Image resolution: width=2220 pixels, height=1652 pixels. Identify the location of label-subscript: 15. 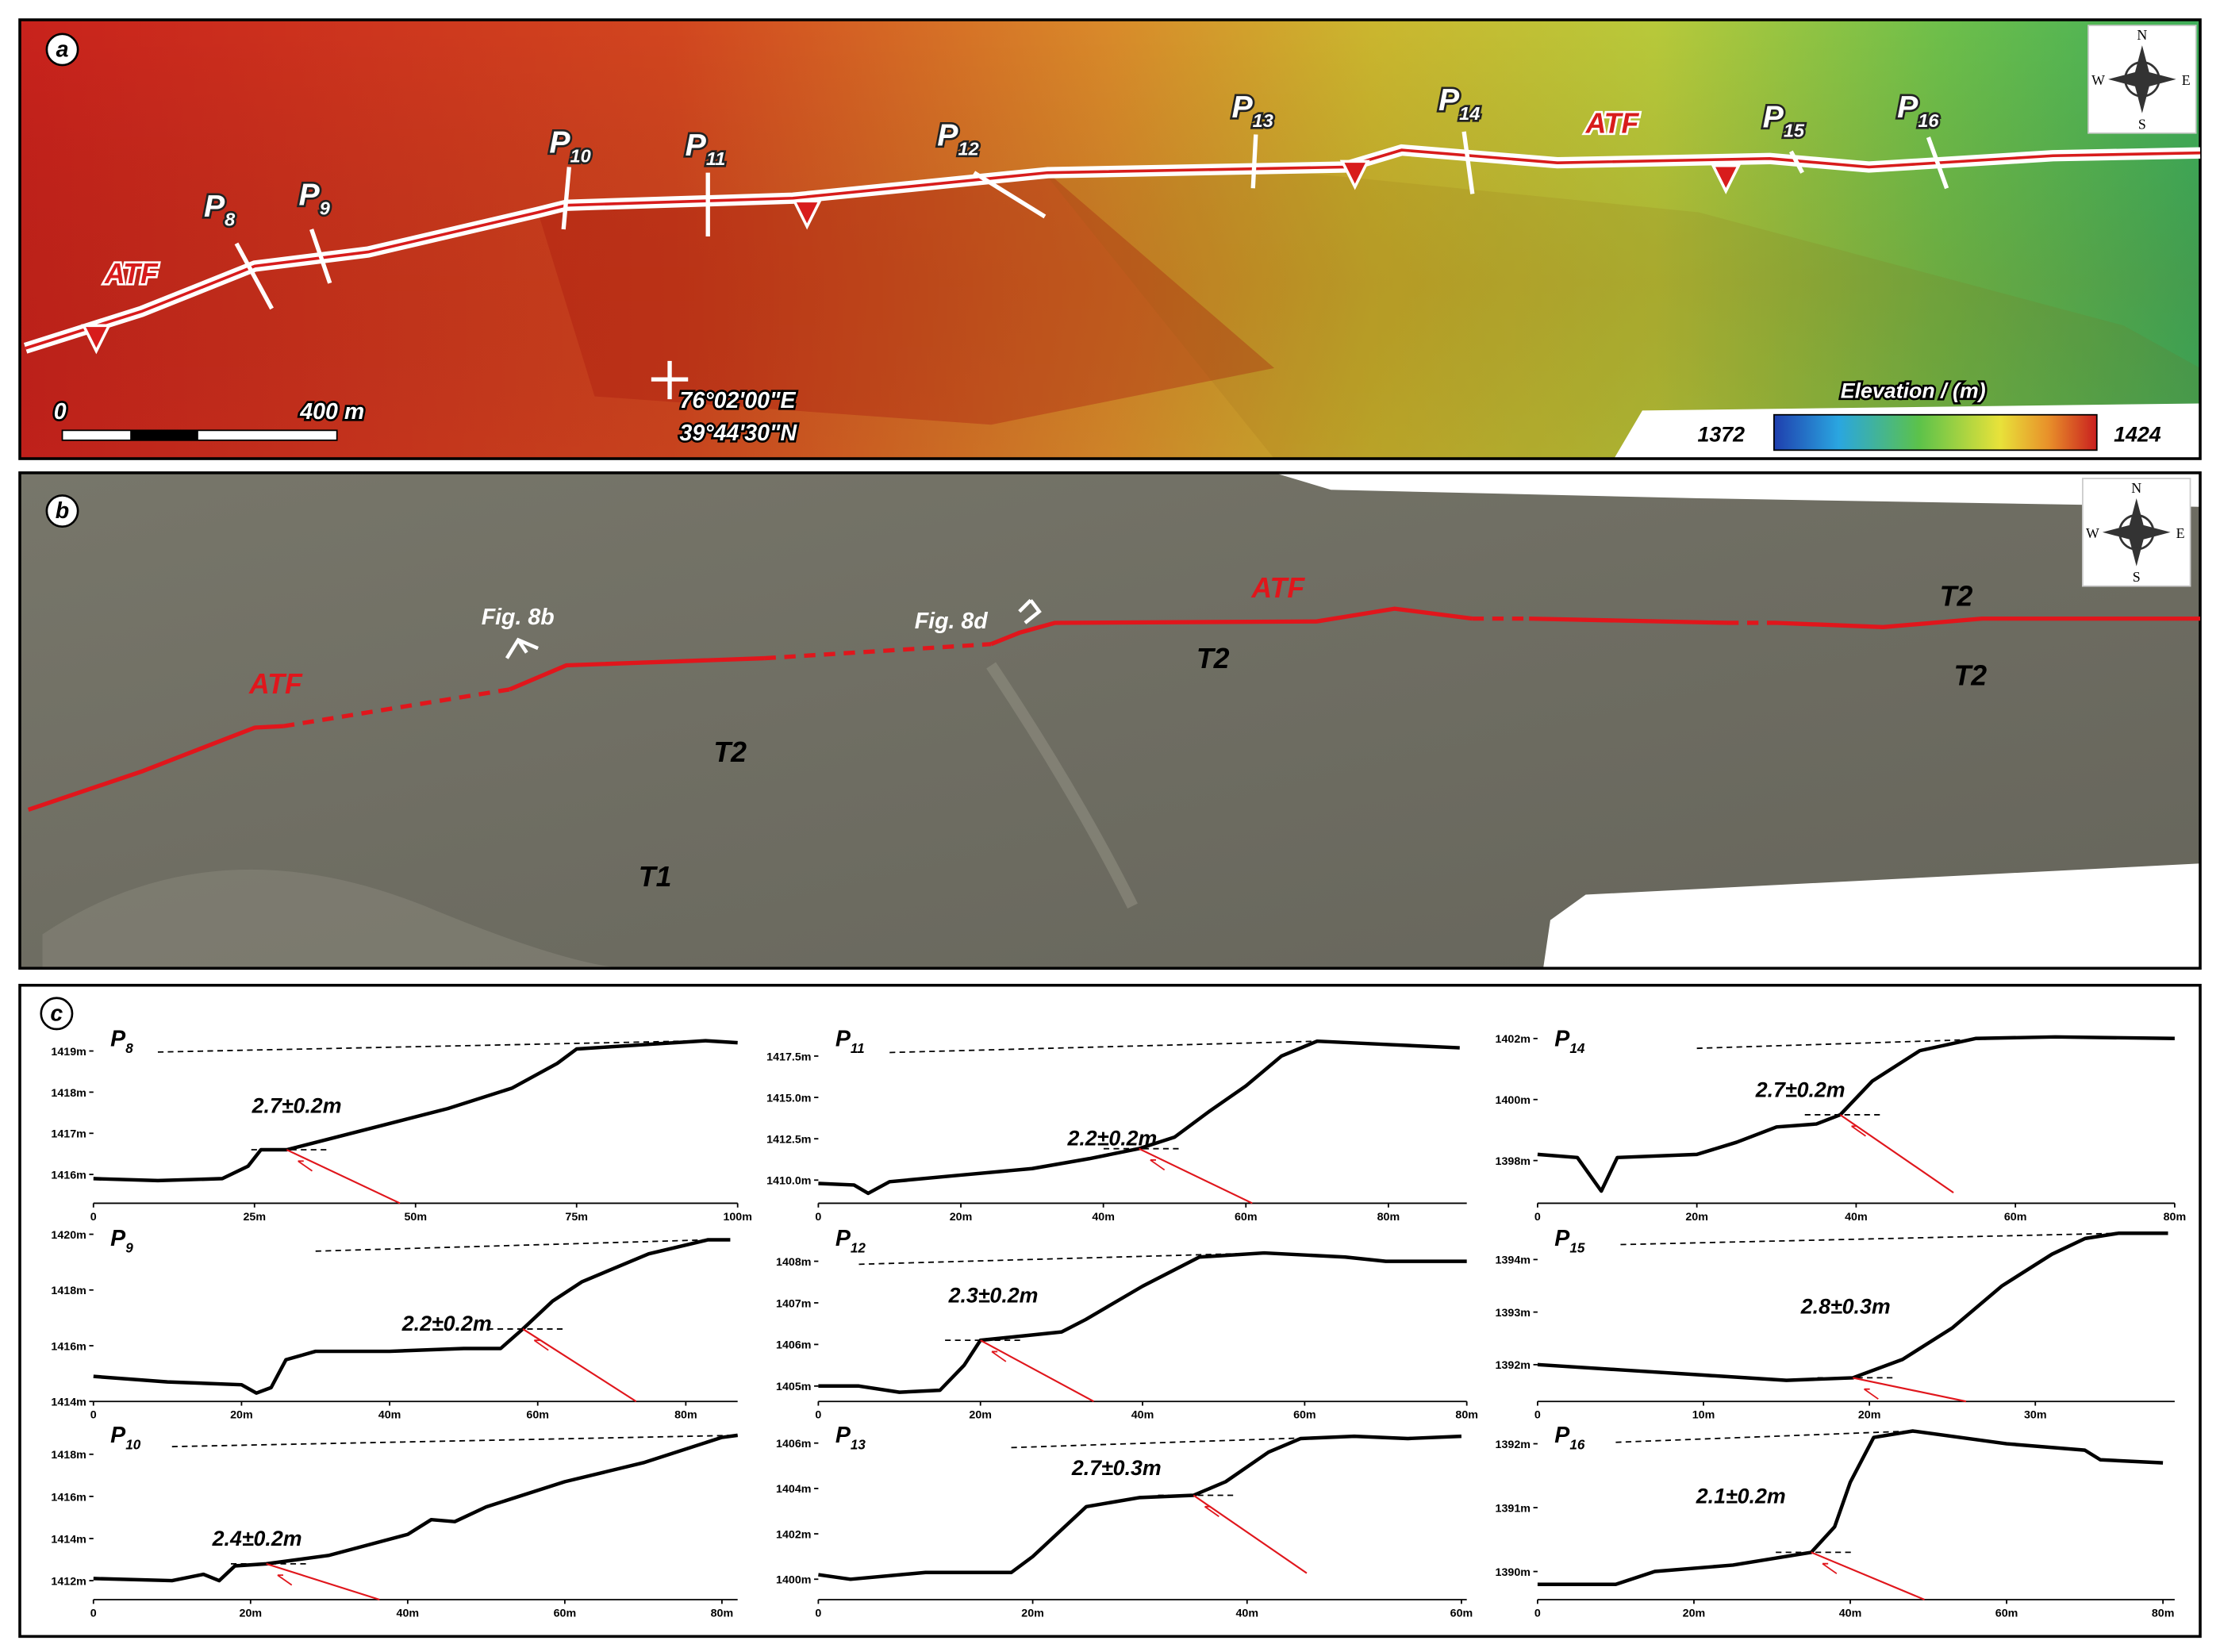
(1794, 130).